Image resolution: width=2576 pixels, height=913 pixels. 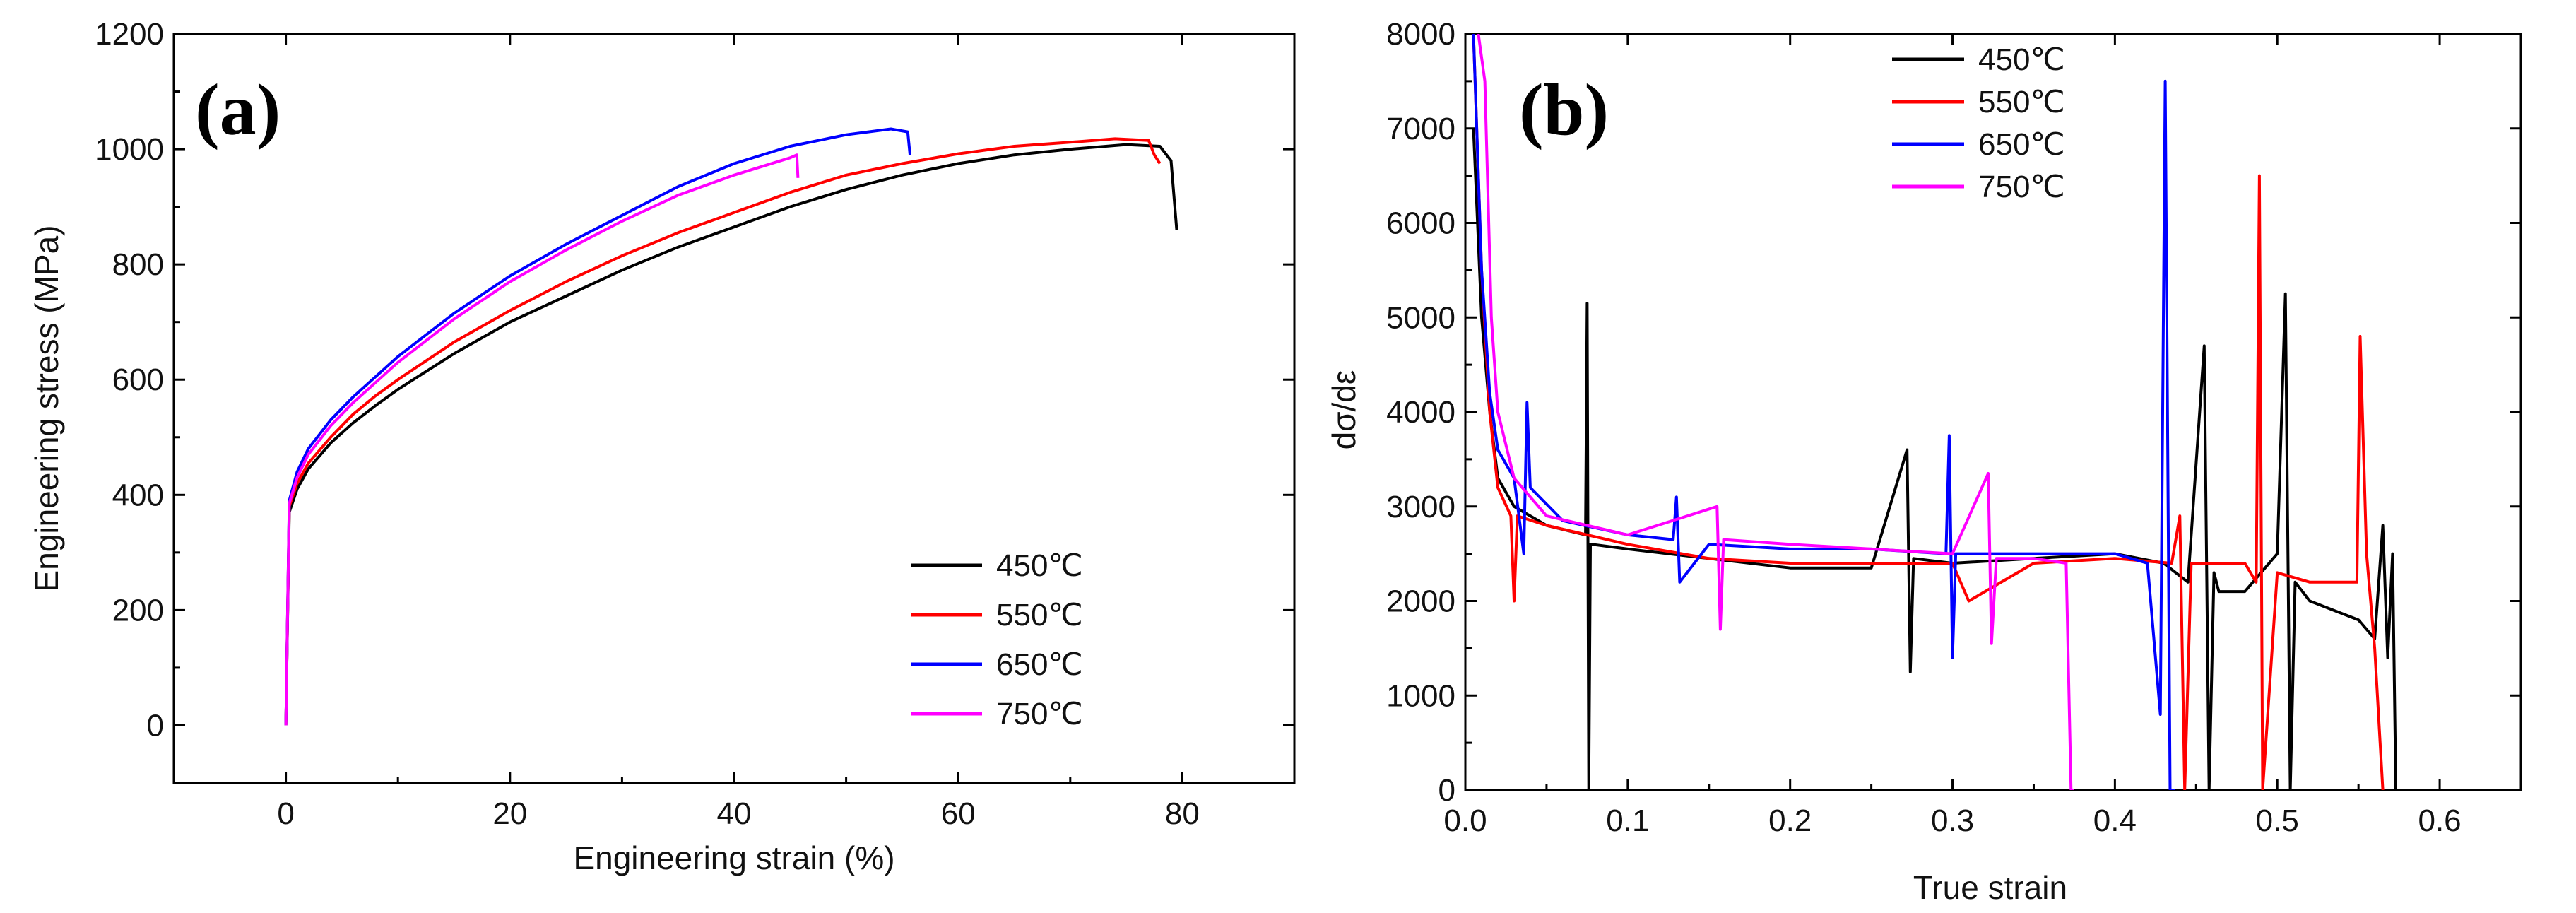 I want to click on y-tick-label-b: 0, so click(x=1446, y=790).